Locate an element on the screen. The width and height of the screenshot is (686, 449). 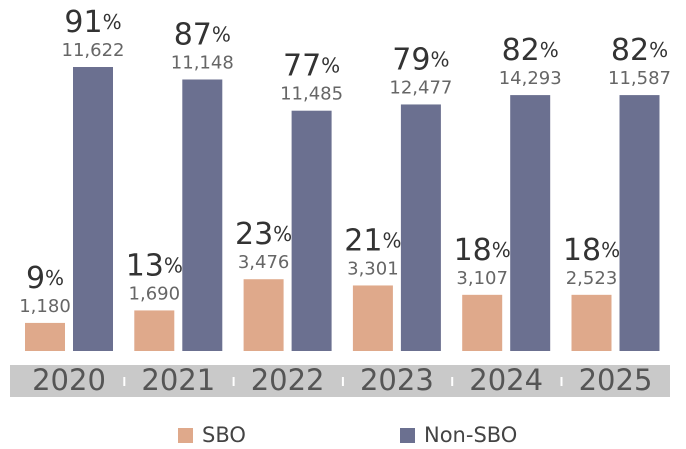
count-label: 12,477 is located at coordinates (420, 87).